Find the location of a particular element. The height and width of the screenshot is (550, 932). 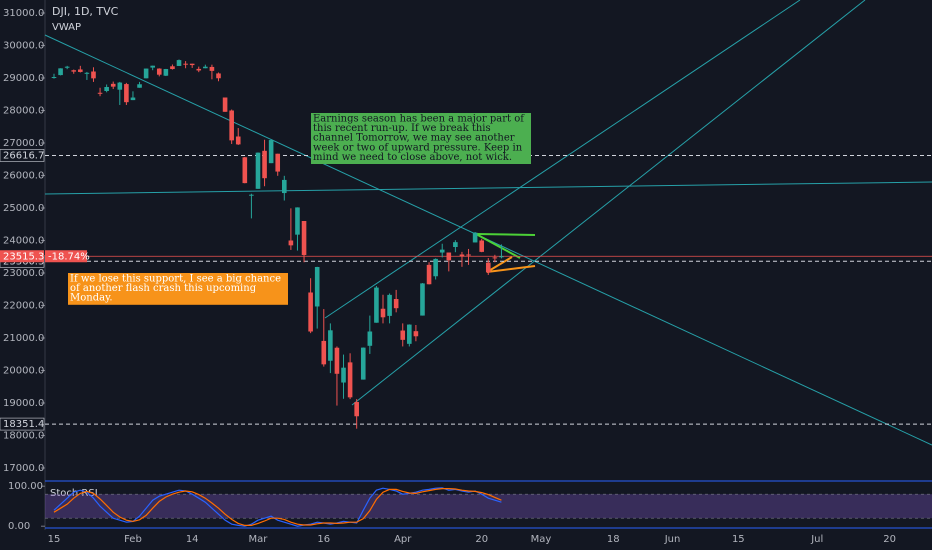

level-label-box is located at coordinates (22, 424).